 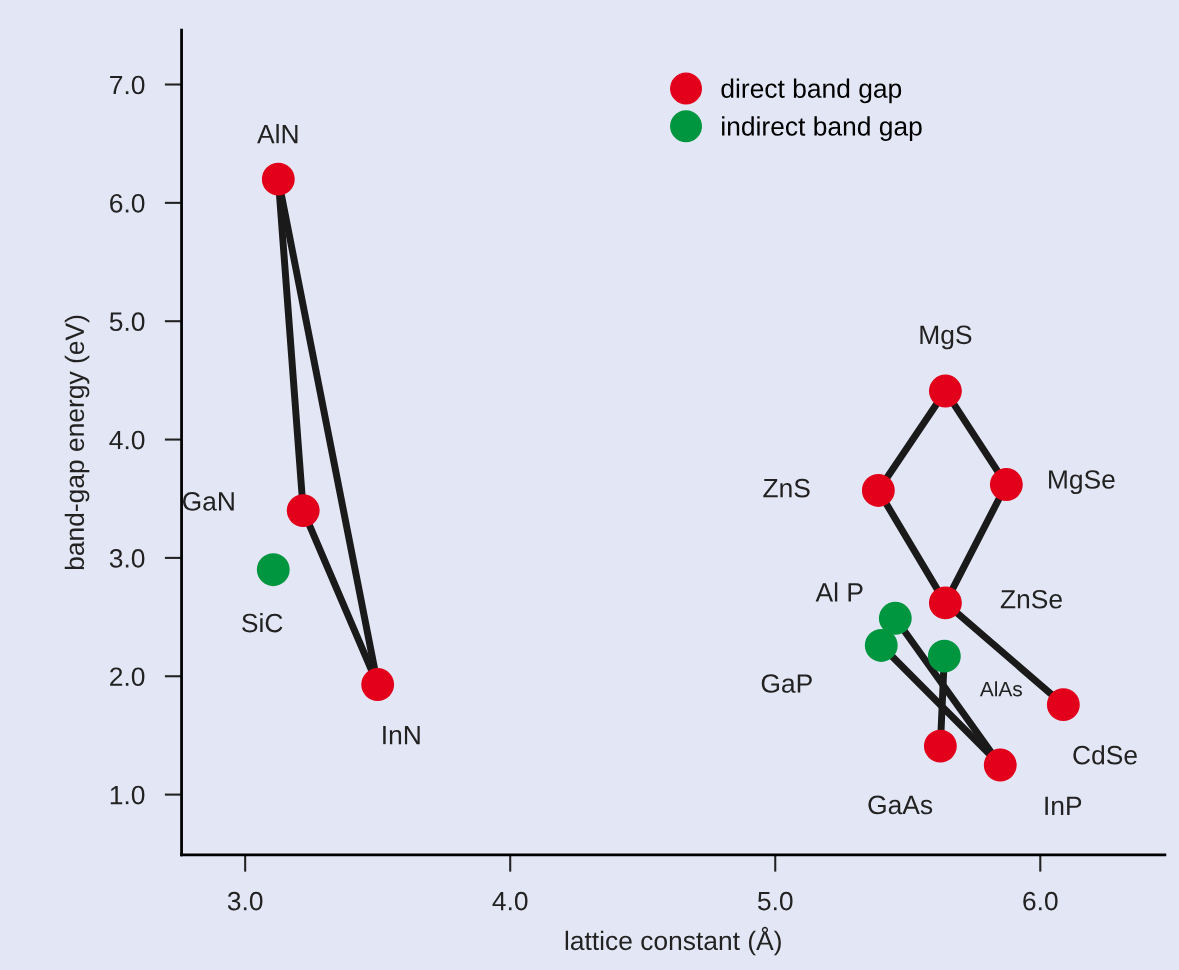 What do you see at coordinates (822, 128) in the screenshot?
I see `legend-label: indirect band gap` at bounding box center [822, 128].